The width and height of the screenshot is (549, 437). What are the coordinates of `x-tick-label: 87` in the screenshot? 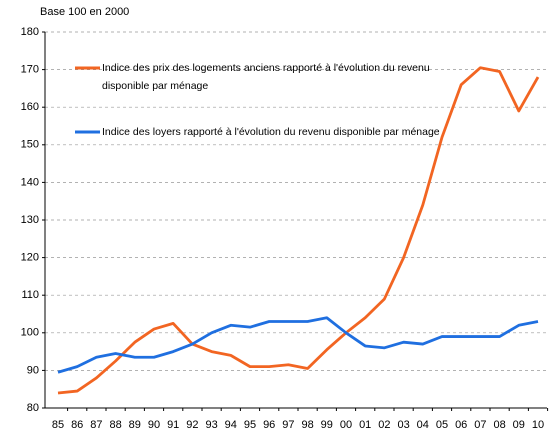 It's located at (96, 425).